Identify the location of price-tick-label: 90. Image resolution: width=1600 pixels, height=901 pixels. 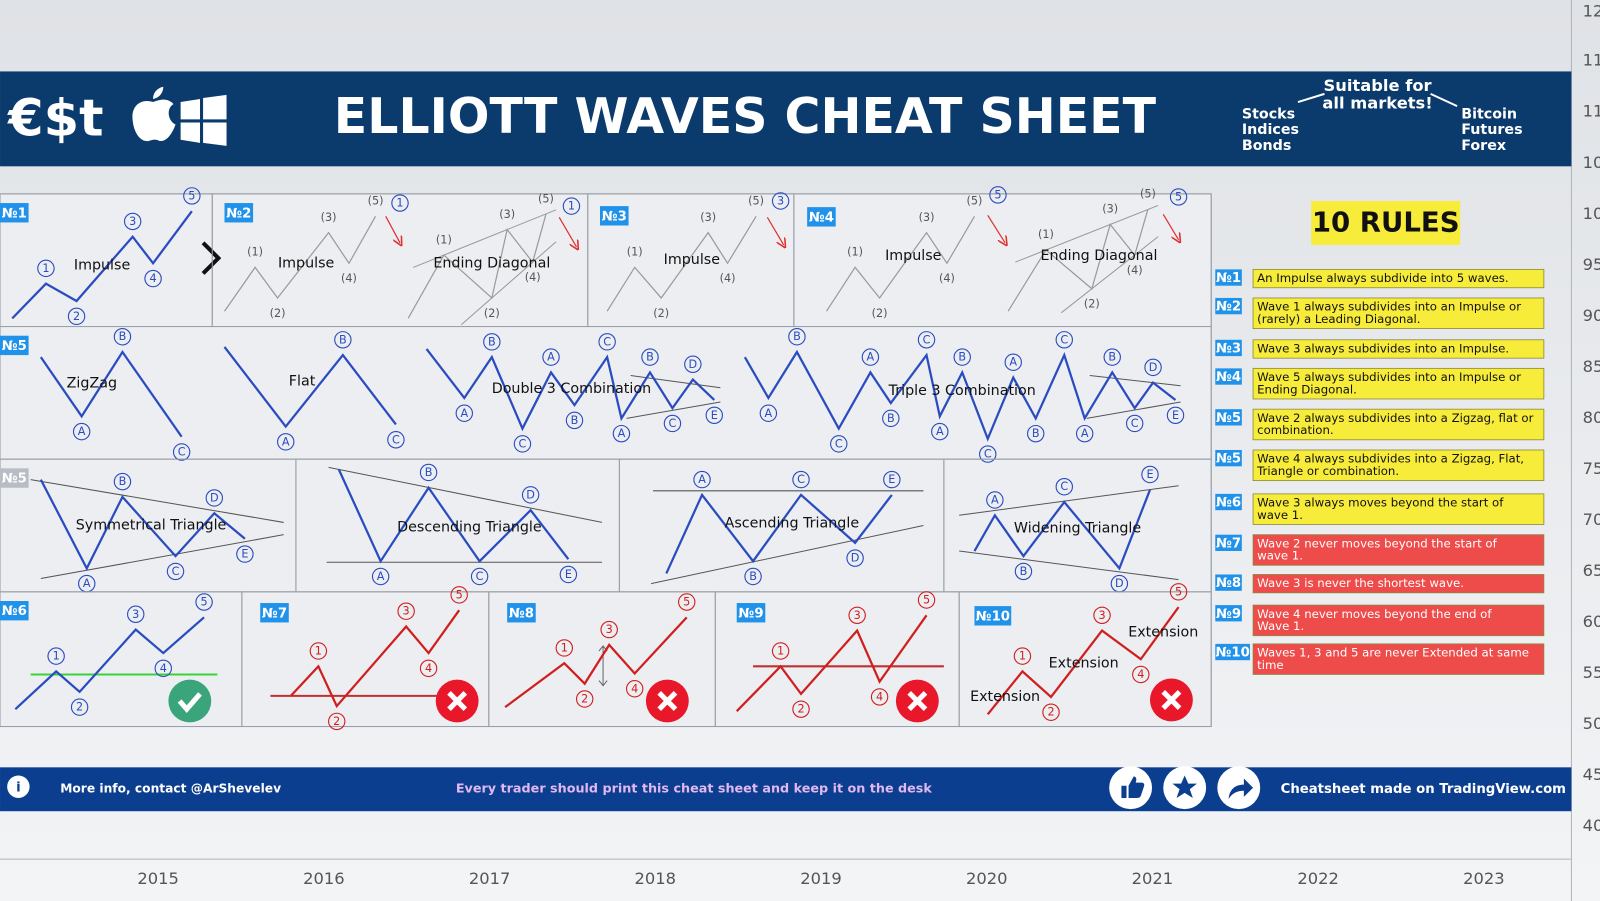
(1591, 315).